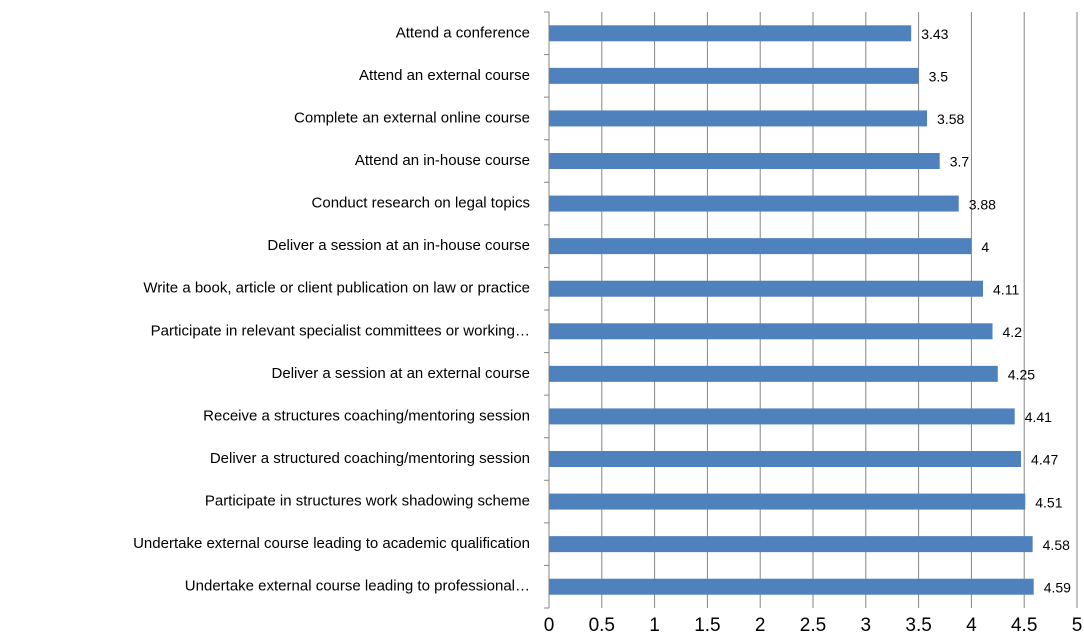  I want to click on value-label: 4.58, so click(1056, 545).